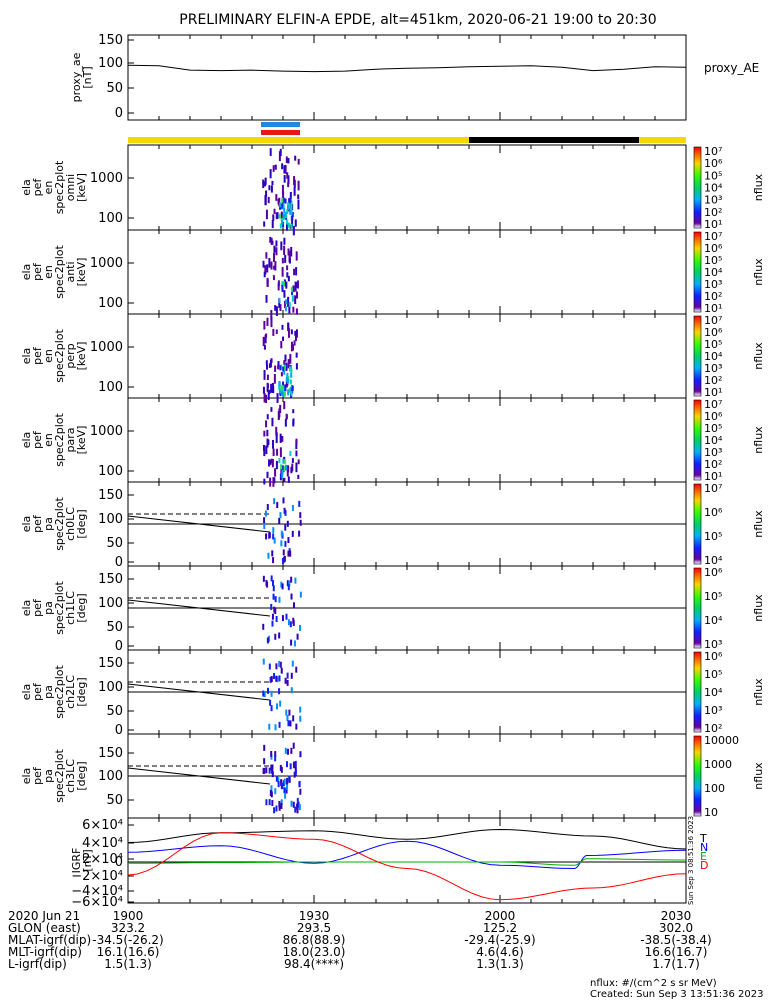 The width and height of the screenshot is (775, 1000). What do you see at coordinates (119, 562) in the screenshot?
I see `y-tick-label: 0` at bounding box center [119, 562].